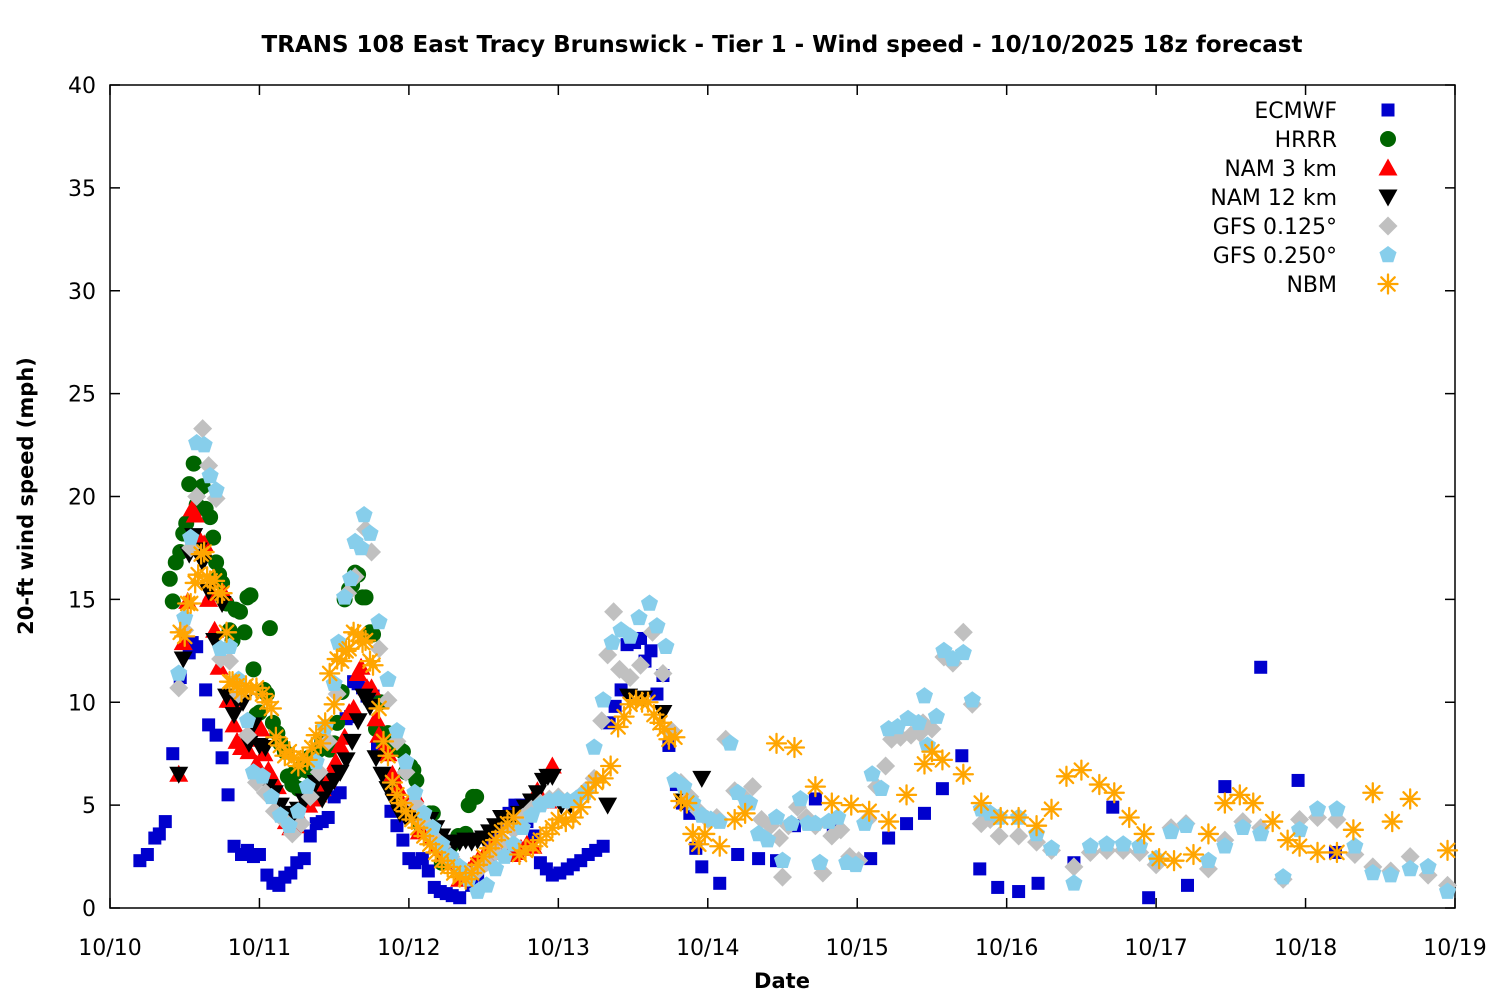  Describe the element at coordinates (1280, 169) in the screenshot. I see `legend-label: NAM 3 km` at that location.